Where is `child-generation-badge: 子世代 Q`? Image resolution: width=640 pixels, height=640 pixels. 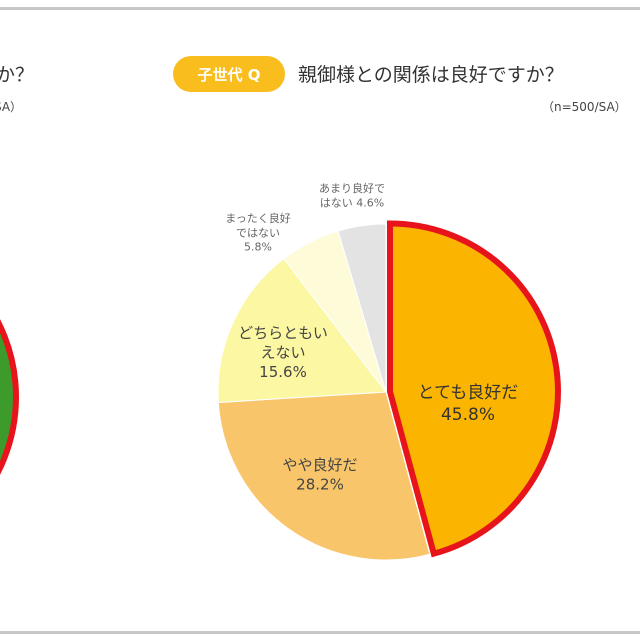
child-generation-badge: 子世代 Q is located at coordinates (229, 74).